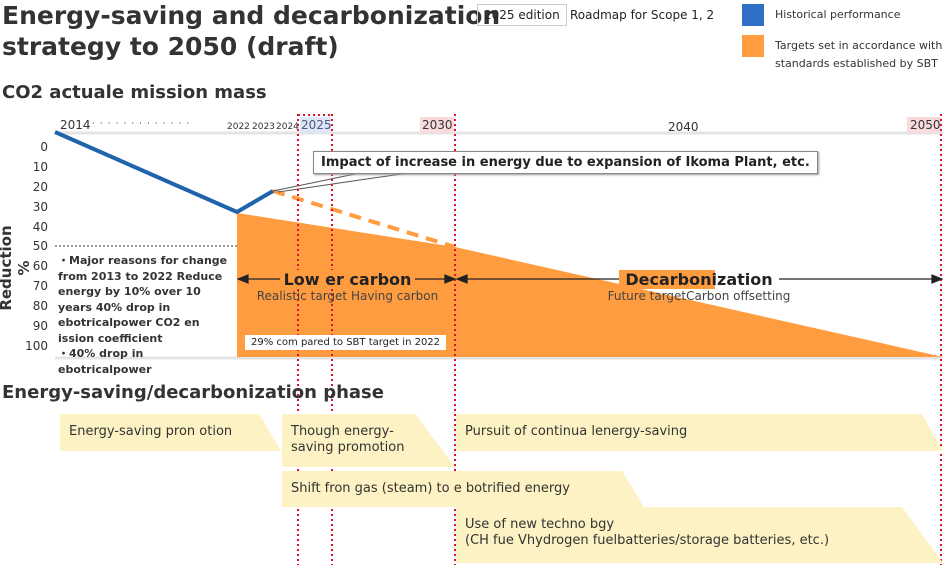  I want to click on note: ・40% drop in ebotricalpower, so click(105, 361).